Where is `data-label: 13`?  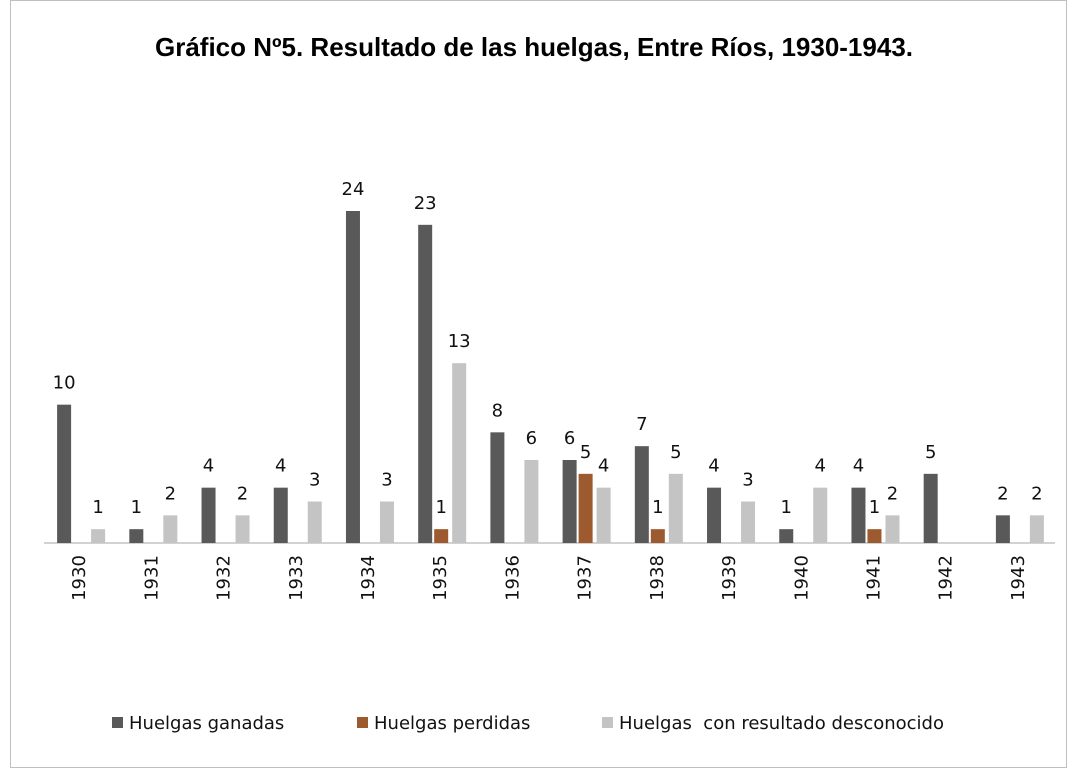
data-label: 13 is located at coordinates (459, 341).